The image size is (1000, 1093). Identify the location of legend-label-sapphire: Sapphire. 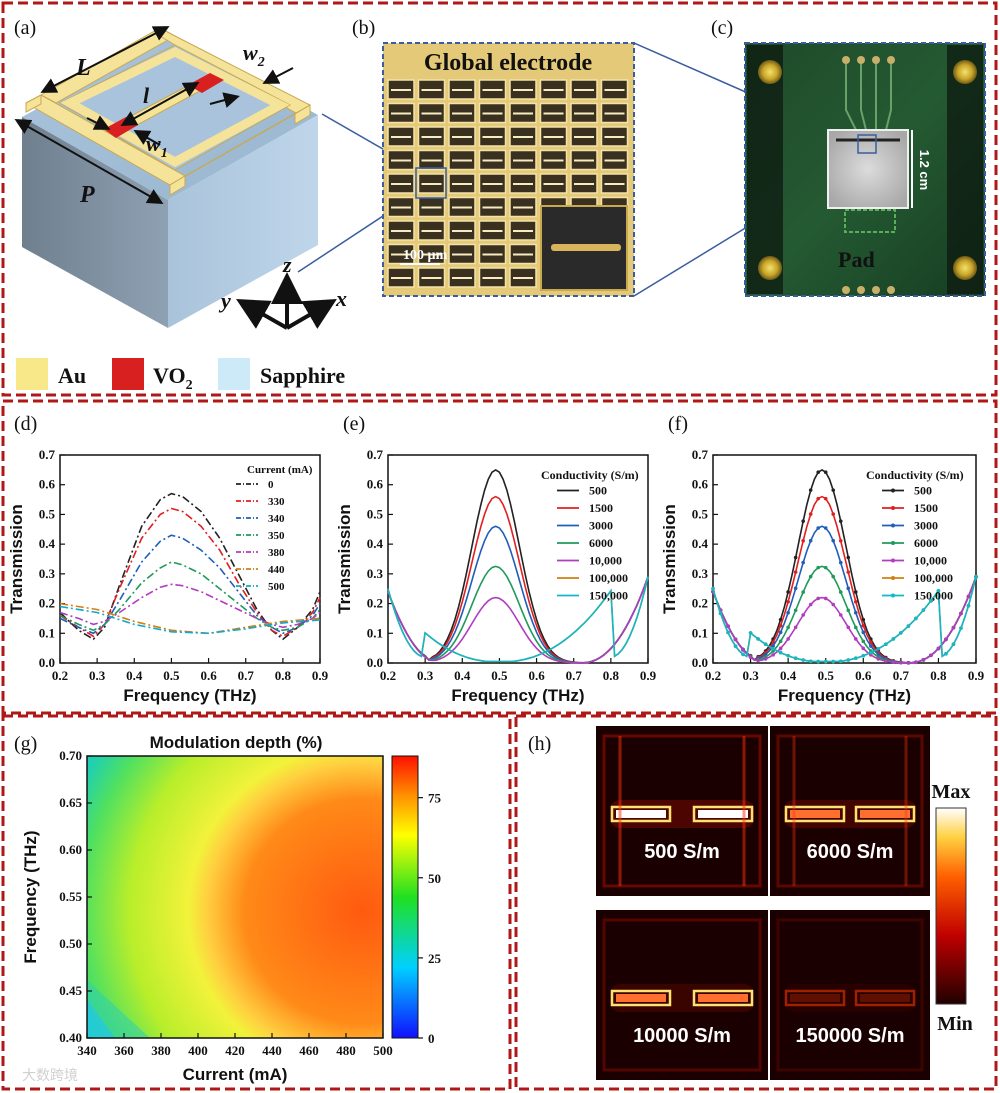
(302, 375).